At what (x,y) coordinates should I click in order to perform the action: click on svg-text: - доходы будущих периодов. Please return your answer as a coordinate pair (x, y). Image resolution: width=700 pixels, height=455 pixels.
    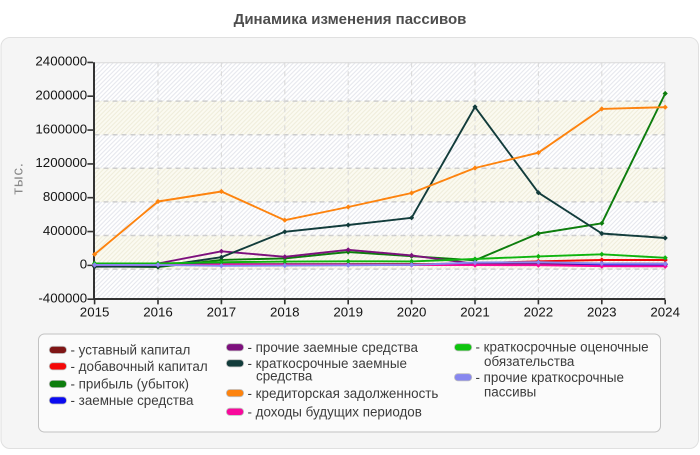
    Looking at the image, I should click on (335, 412).